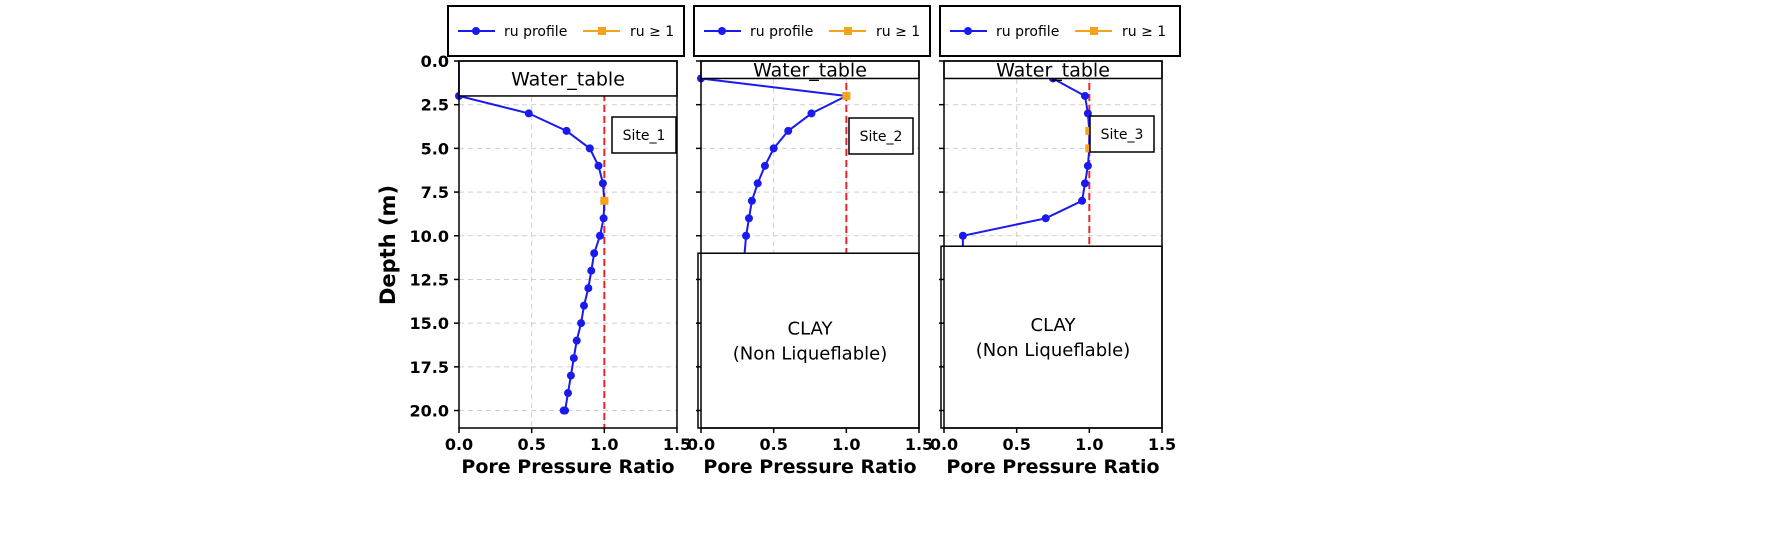  I want to click on legend-1: ru profile ru ≥ 1, so click(566, 32).